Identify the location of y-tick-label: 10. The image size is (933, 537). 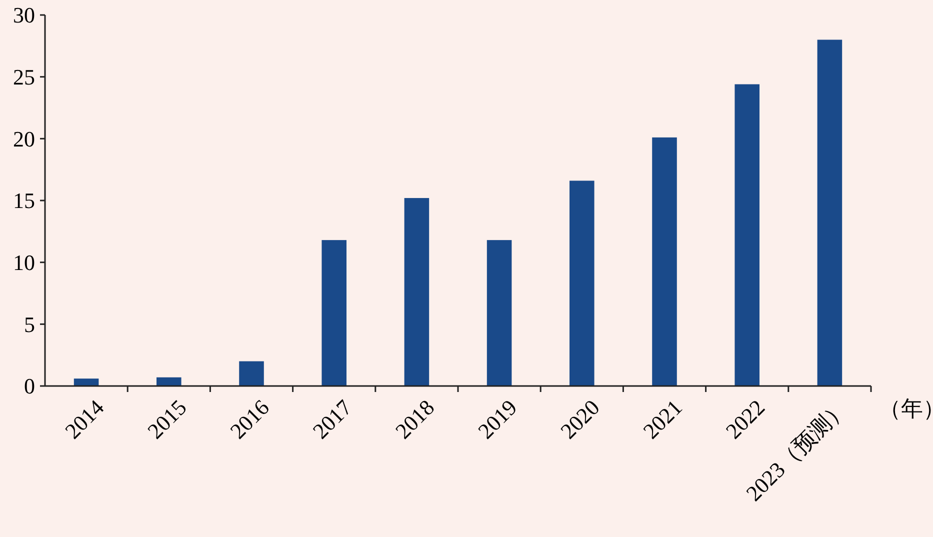
(24, 263).